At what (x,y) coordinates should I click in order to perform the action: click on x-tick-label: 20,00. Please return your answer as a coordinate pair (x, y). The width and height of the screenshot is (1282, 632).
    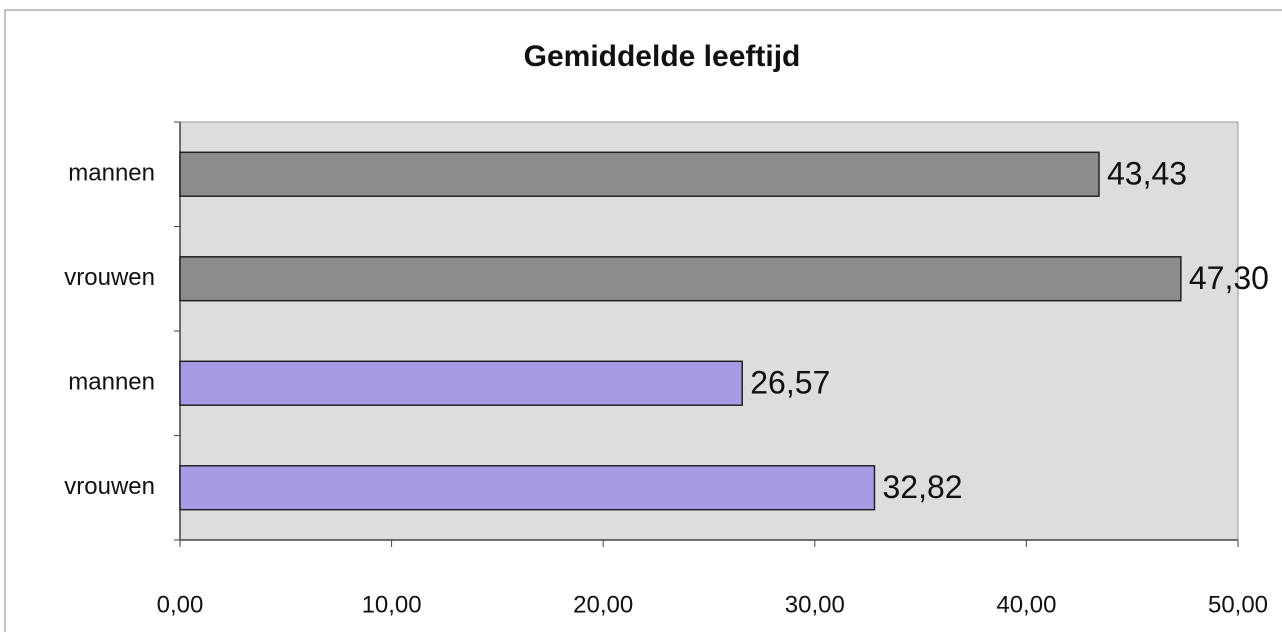
    Looking at the image, I should click on (603, 604).